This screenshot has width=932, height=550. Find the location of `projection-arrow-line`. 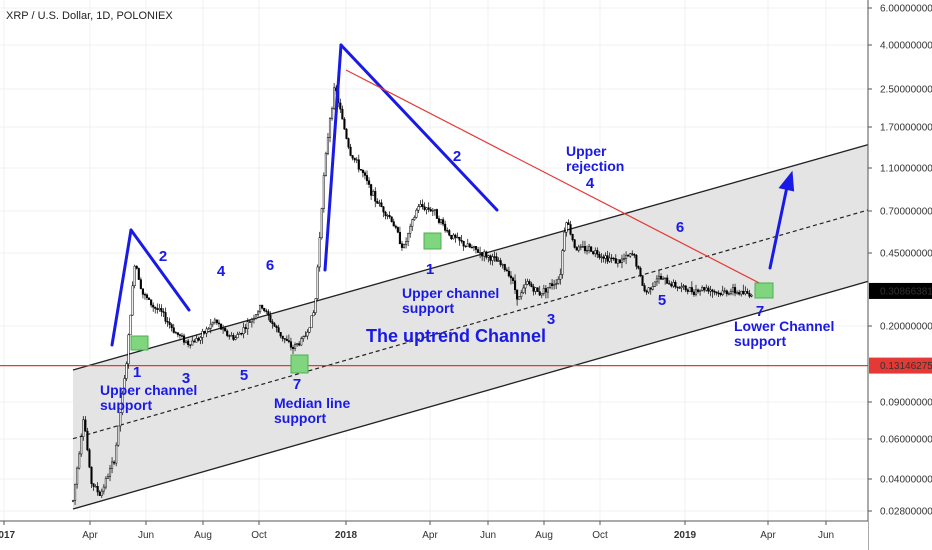

projection-arrow-line is located at coordinates (779, 225).